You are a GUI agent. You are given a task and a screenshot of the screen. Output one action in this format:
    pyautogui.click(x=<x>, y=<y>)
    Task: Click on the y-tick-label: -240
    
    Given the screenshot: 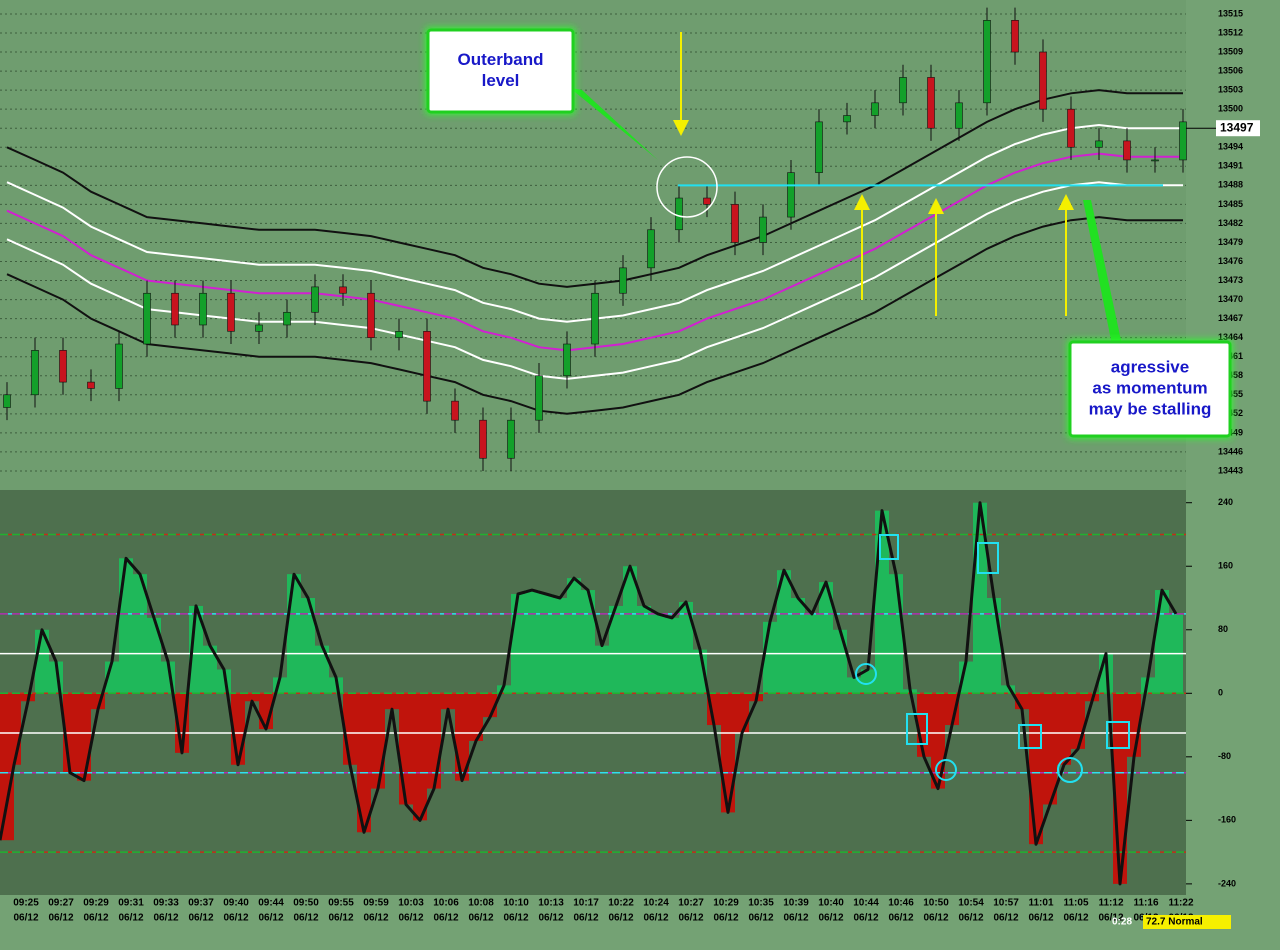 What is the action you would take?
    pyautogui.click(x=1227, y=883)
    